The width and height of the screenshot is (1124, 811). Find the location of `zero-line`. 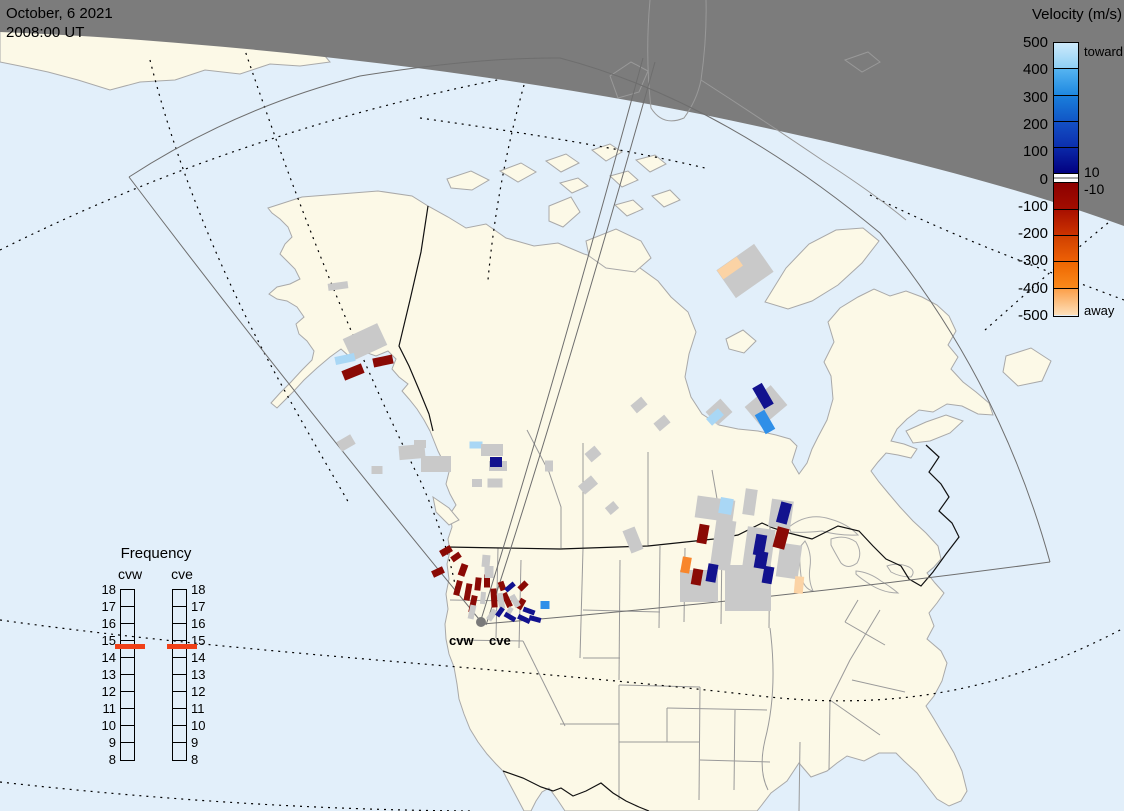

zero-line is located at coordinates (1066, 178).